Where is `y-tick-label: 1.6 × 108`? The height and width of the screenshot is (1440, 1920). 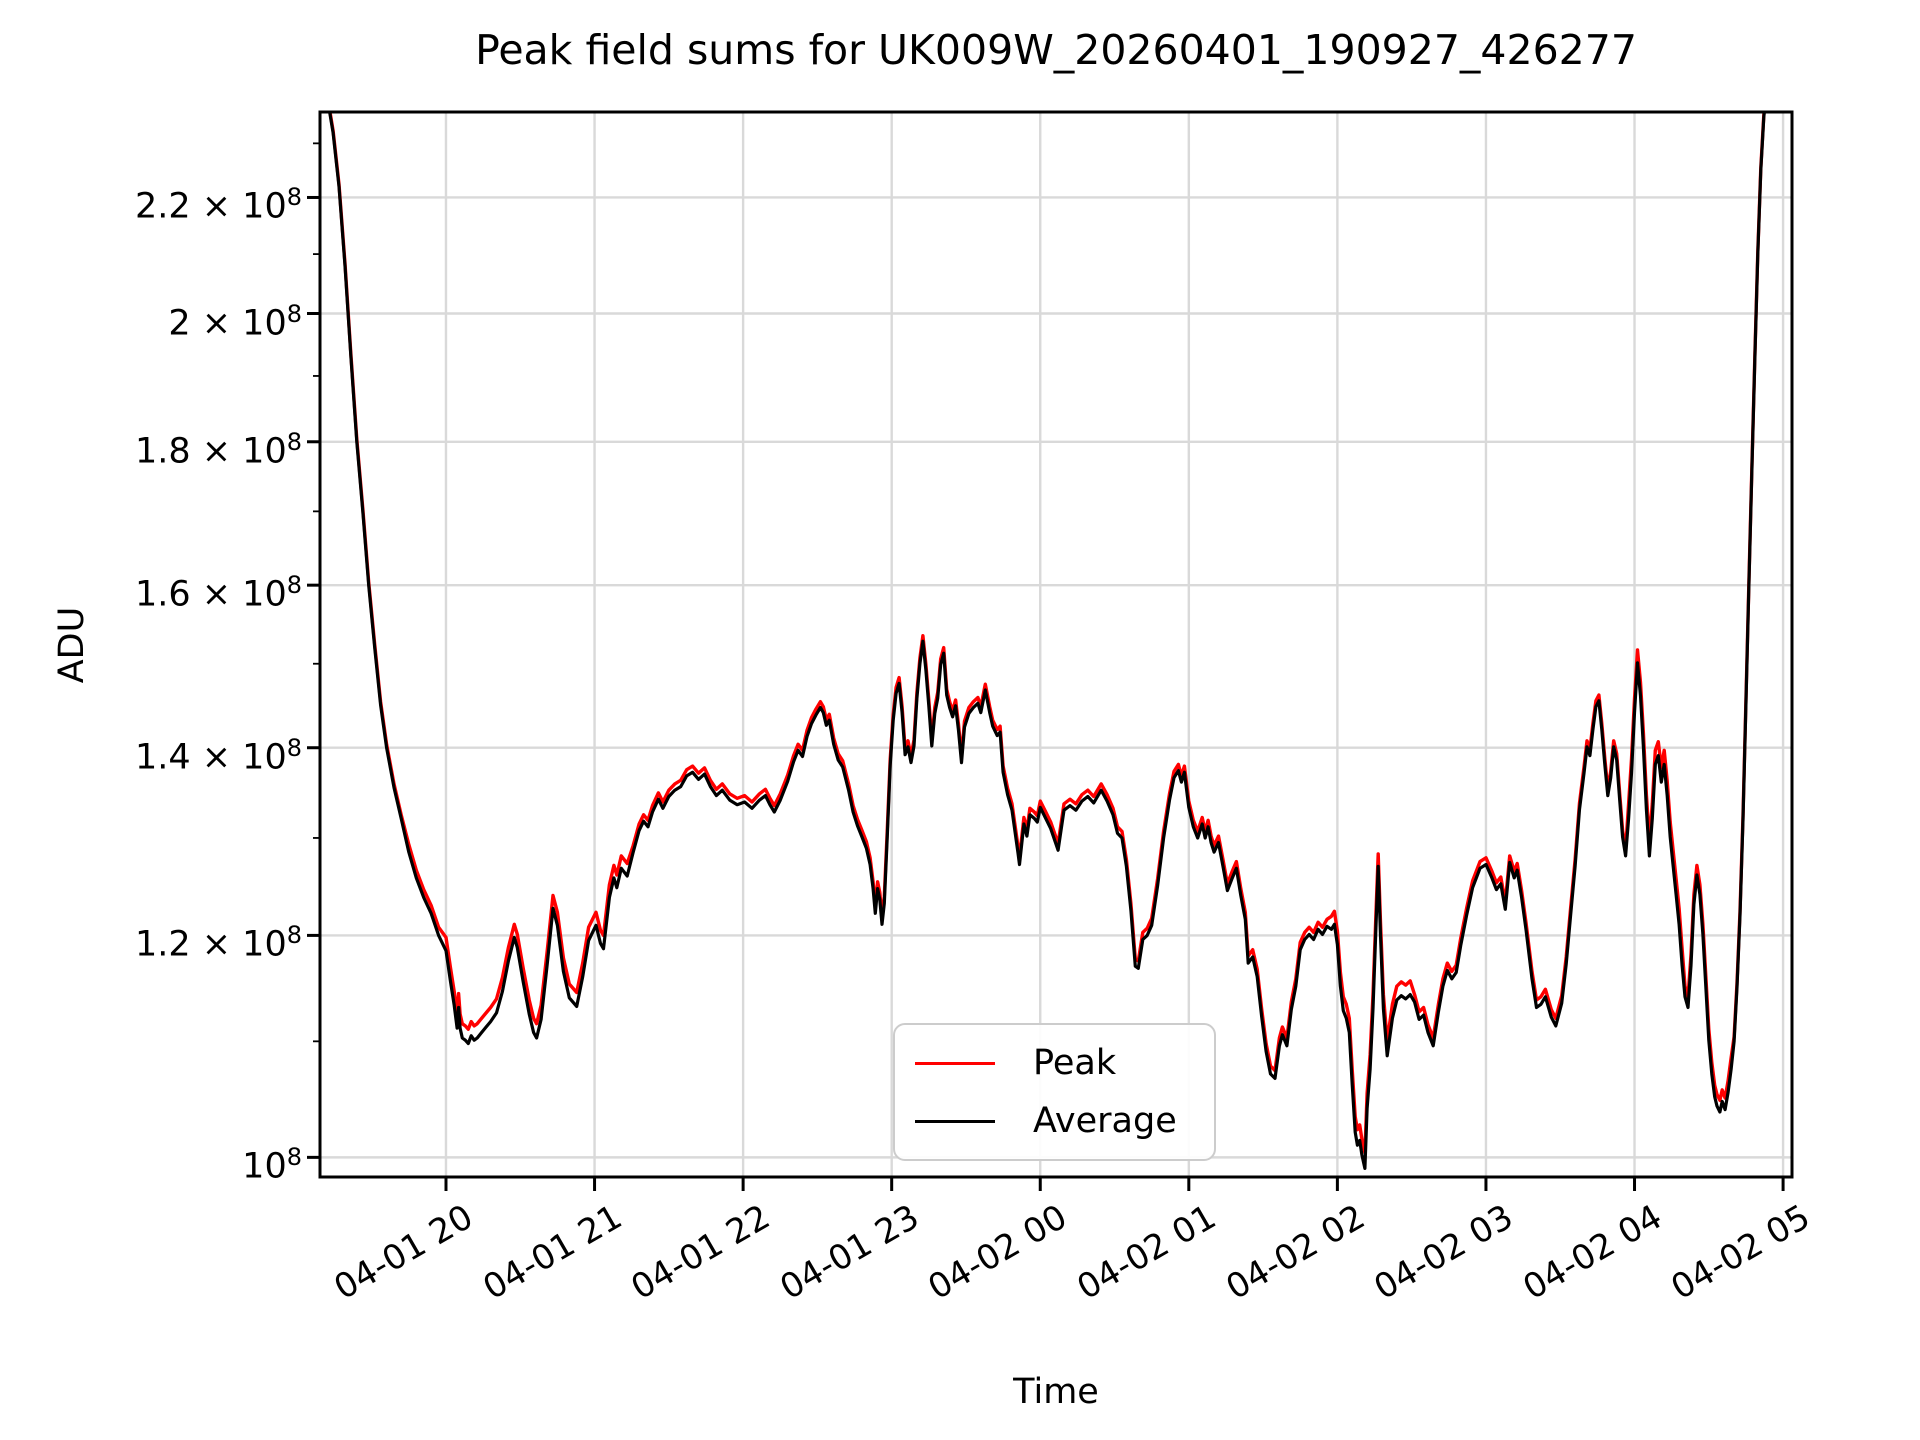 y-tick-label: 1.6 × 108 is located at coordinates (218, 593).